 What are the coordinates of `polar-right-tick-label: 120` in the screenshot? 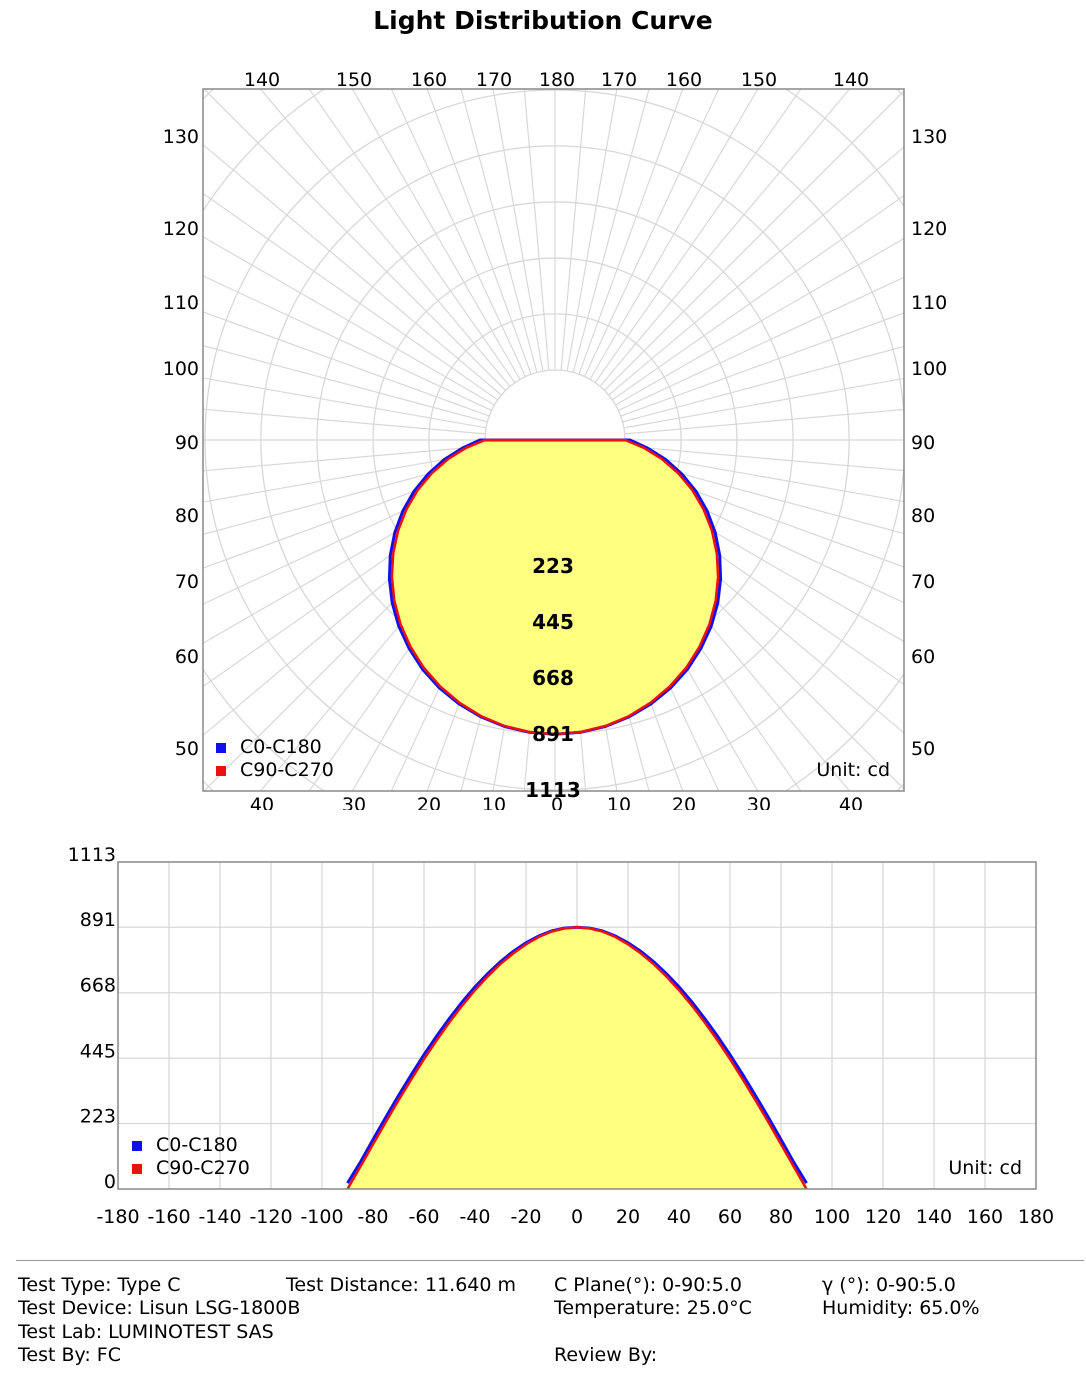 It's located at (929, 229).